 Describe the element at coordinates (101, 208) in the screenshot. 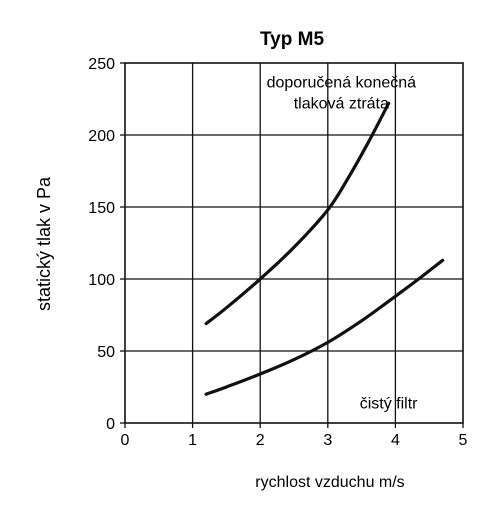

I see `y-tick-label-3: 150` at that location.